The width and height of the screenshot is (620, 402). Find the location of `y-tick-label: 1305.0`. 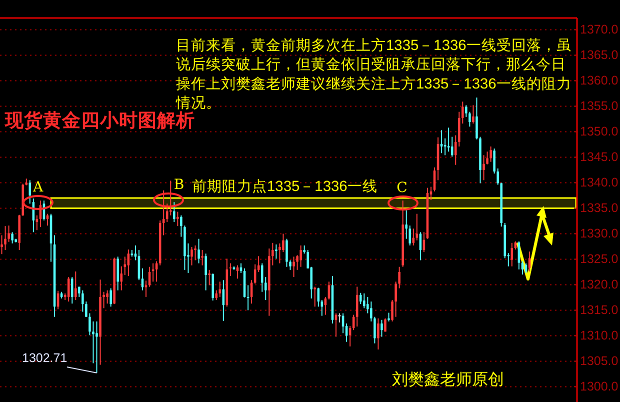

y-tick-label: 1305.0 is located at coordinates (599, 361).